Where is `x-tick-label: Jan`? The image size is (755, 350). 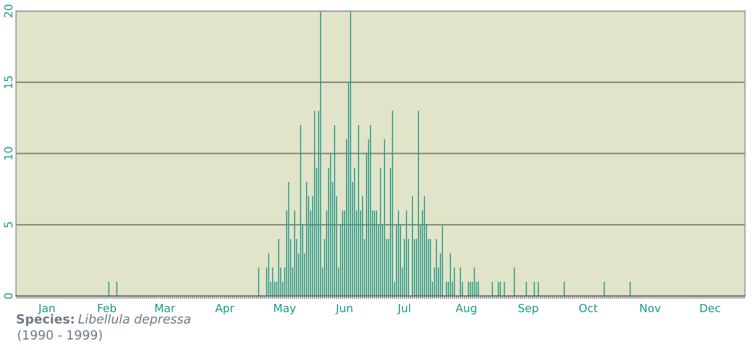 x-tick-label: Jan is located at coordinates (46, 309).